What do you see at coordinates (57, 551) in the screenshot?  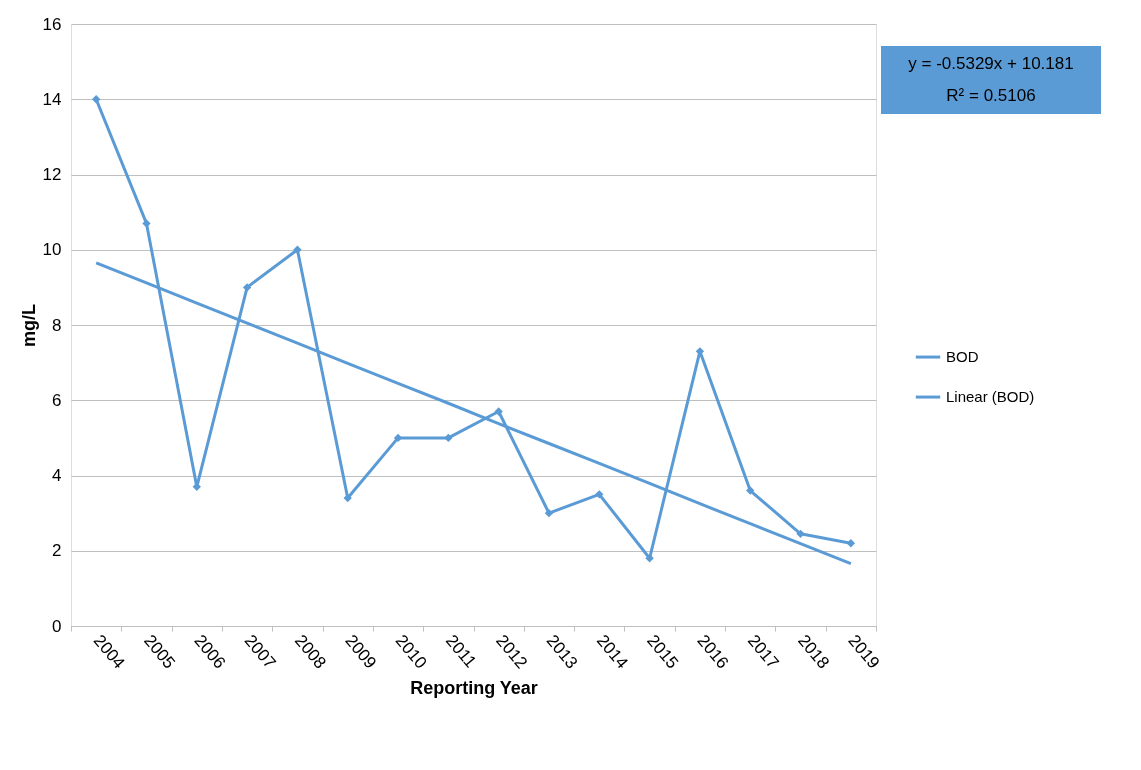 I see `y-tick-label: 2` at bounding box center [57, 551].